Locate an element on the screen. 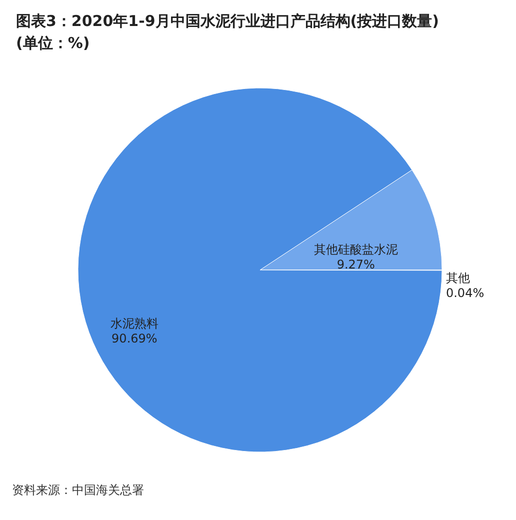 The width and height of the screenshot is (516, 520). data-label: 90.69% is located at coordinates (135, 338).